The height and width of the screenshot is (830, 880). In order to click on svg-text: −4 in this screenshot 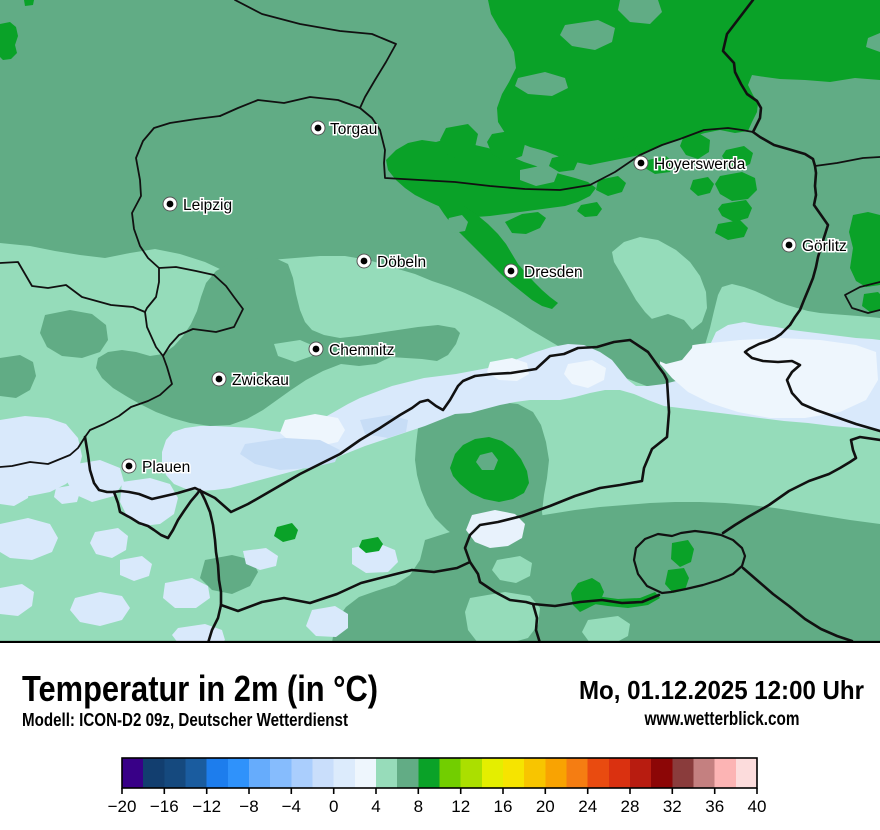, I will do `click(291, 806)`.